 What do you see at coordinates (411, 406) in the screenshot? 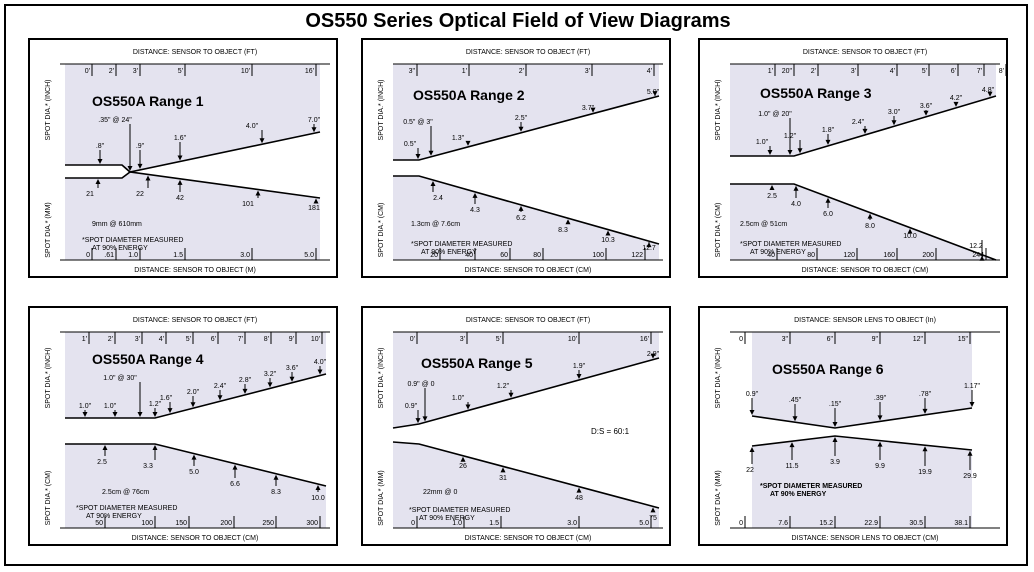
I see `upper-spot-label: 0.9"` at bounding box center [411, 406].